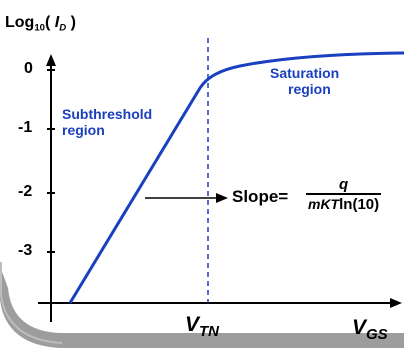 This screenshot has height=349, width=404. I want to click on saturation-region-label: Saturation region, so click(304, 81).